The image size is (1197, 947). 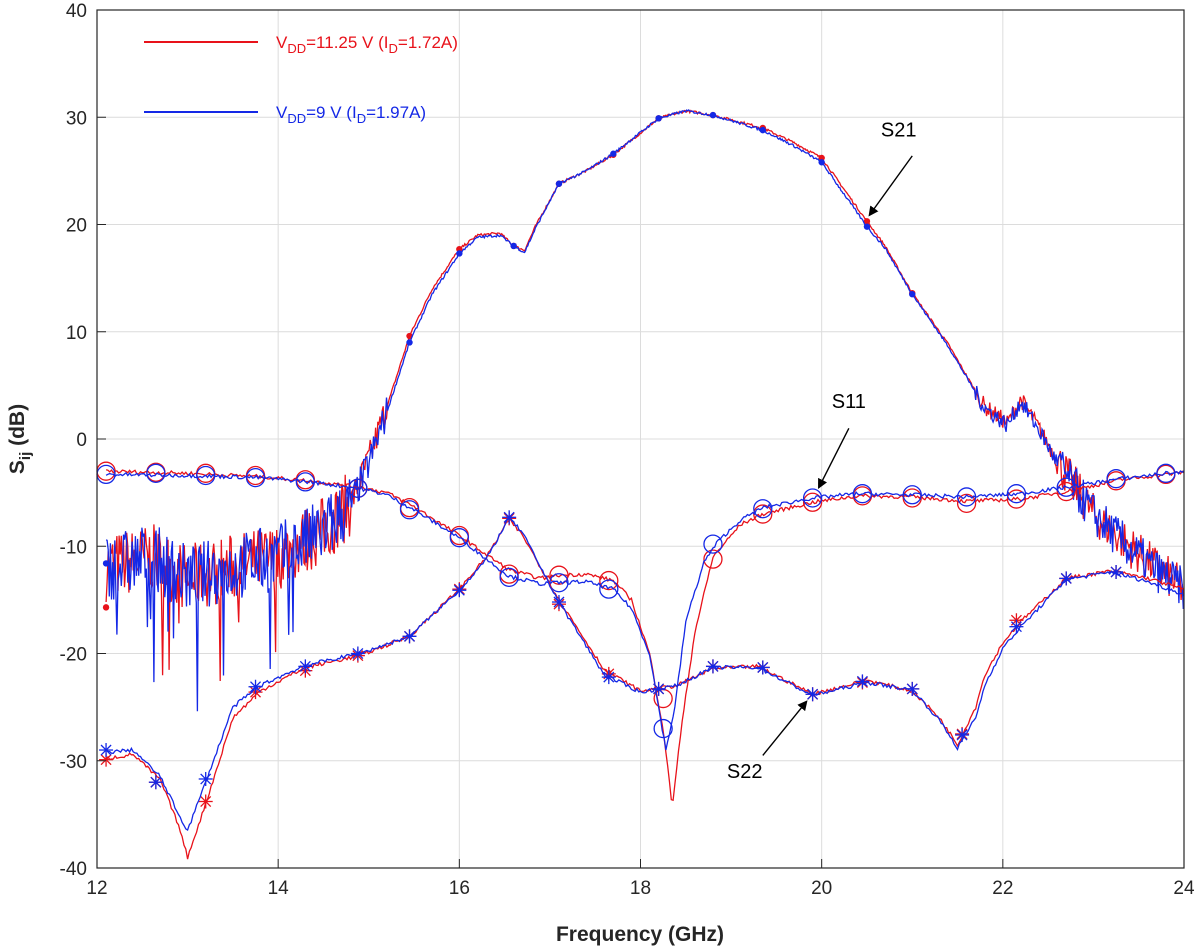 What do you see at coordinates (73, 655) in the screenshot?
I see `y-tick-label: -20` at bounding box center [73, 655].